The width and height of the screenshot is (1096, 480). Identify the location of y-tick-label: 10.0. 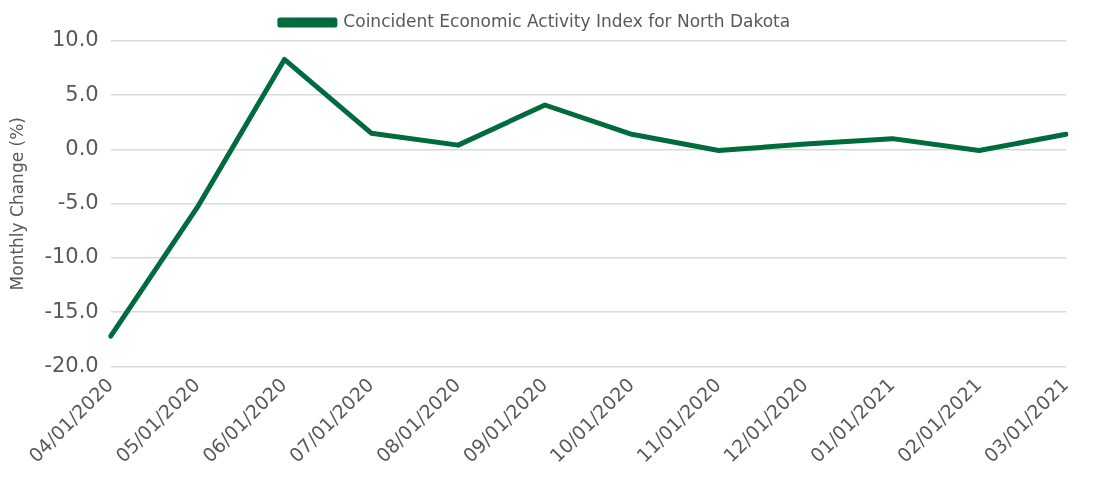
(75, 39).